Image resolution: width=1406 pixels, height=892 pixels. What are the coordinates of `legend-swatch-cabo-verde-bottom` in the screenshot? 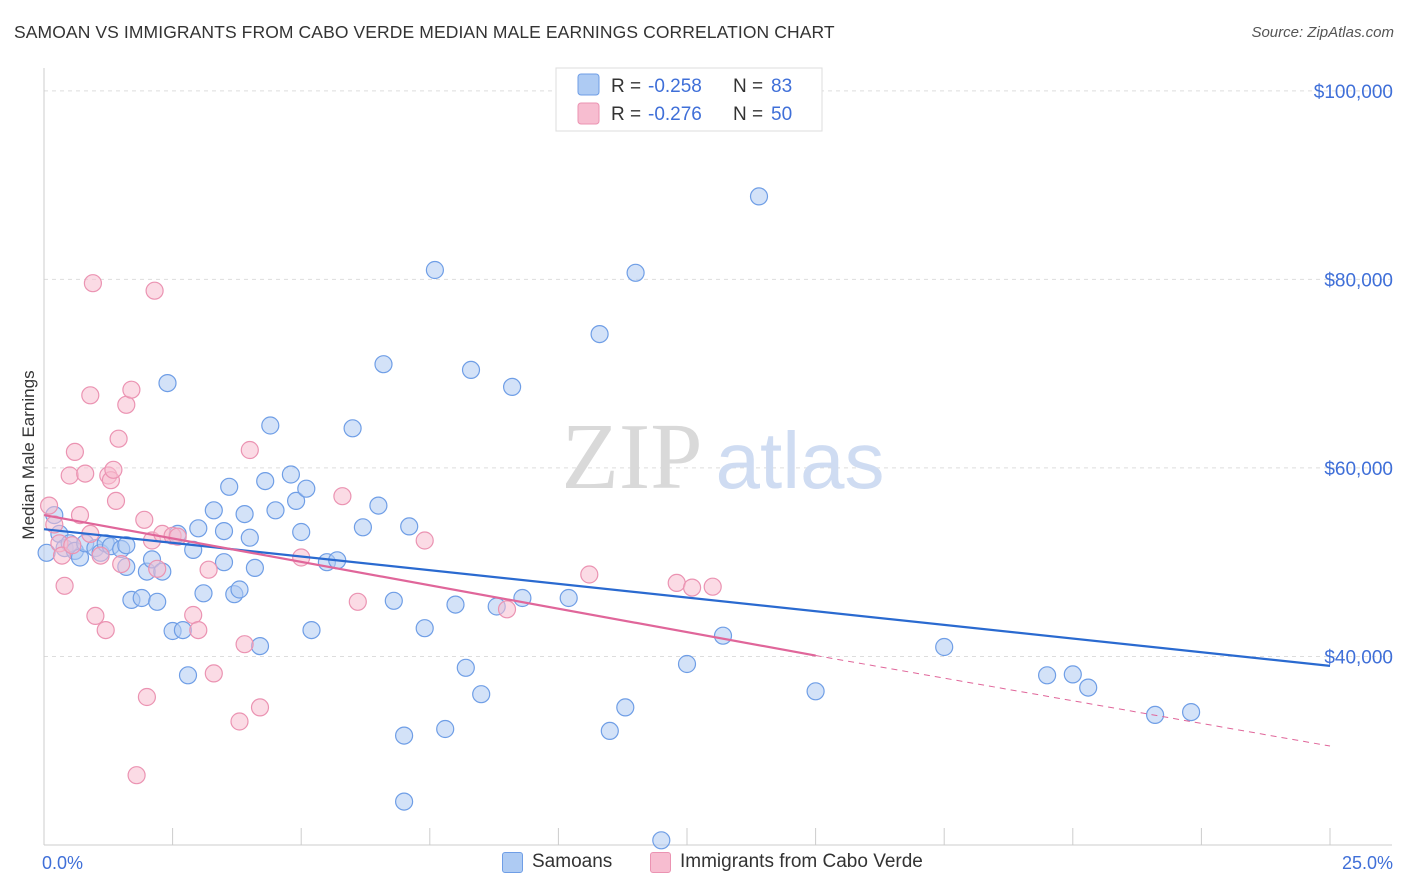 It's located at (660, 862).